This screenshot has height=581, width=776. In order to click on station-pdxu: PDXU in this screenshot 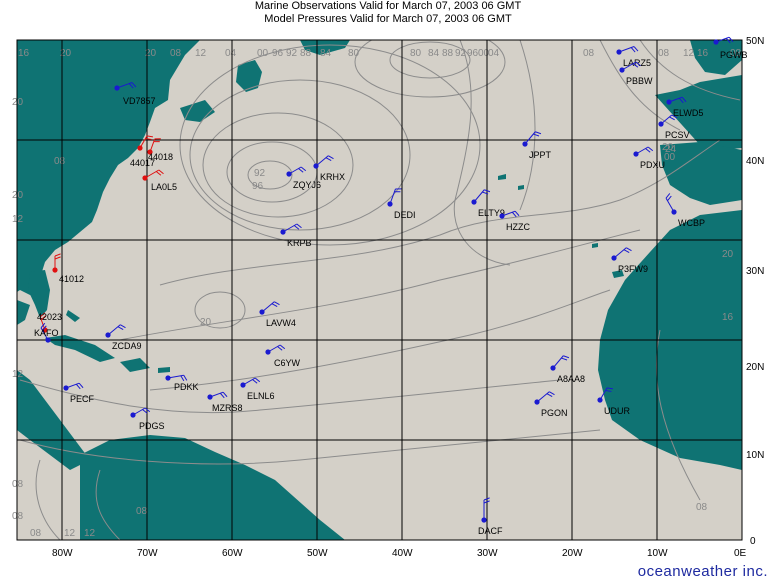, I will do `click(649, 158)`.